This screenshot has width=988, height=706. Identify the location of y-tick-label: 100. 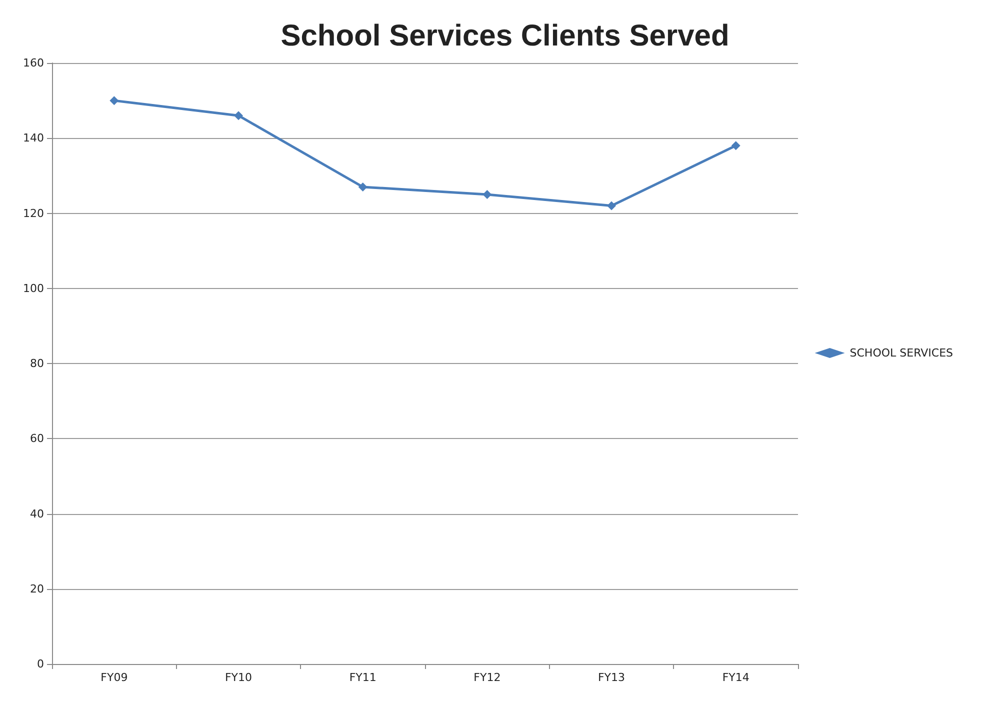
(33, 288).